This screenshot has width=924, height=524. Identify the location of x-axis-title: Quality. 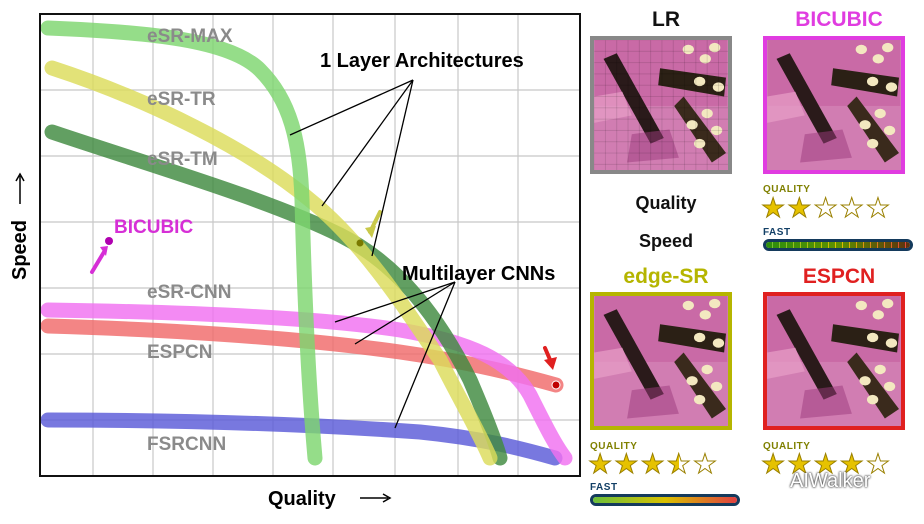
(302, 499).